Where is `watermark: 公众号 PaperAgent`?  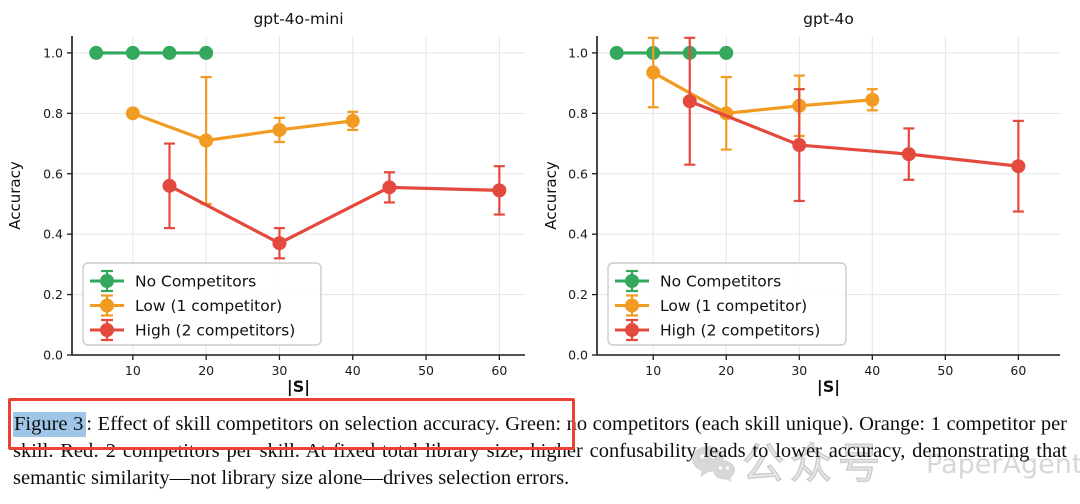 watermark: 公众号 PaperAgent is located at coordinates (885, 464).